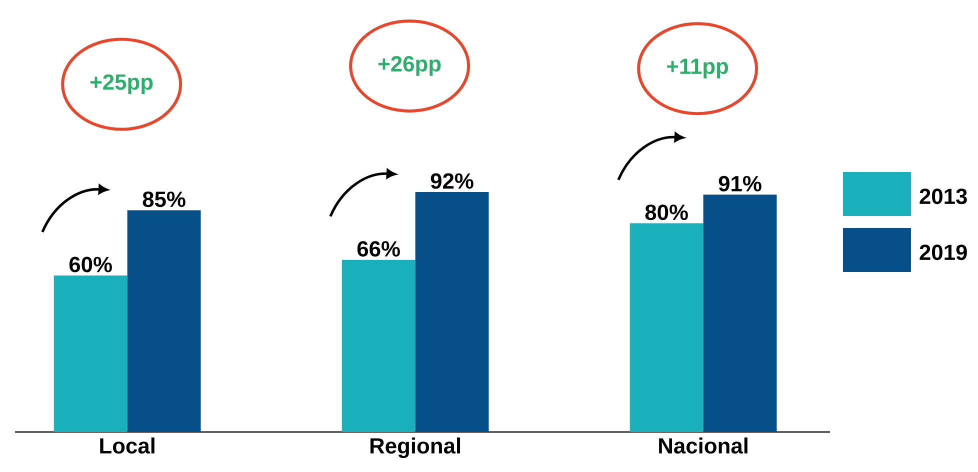  Describe the element at coordinates (666, 212) in the screenshot. I see `data-label: 80%` at that location.